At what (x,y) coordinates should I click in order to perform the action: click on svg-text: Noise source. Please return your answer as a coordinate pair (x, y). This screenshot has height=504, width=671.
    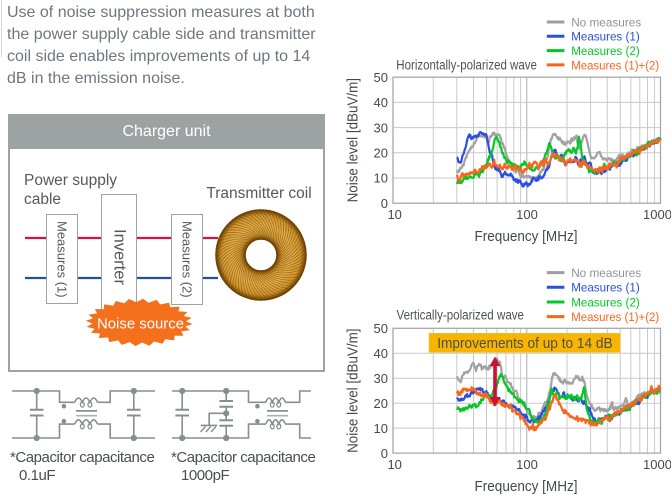
    Looking at the image, I should click on (140, 324).